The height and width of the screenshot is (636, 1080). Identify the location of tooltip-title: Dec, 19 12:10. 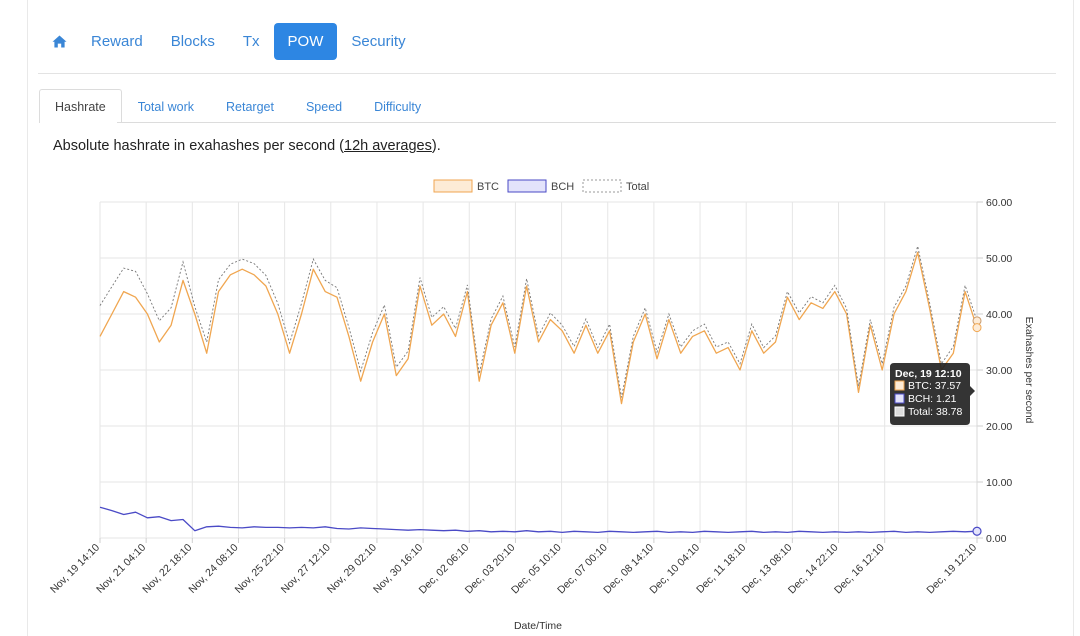
(928, 374).